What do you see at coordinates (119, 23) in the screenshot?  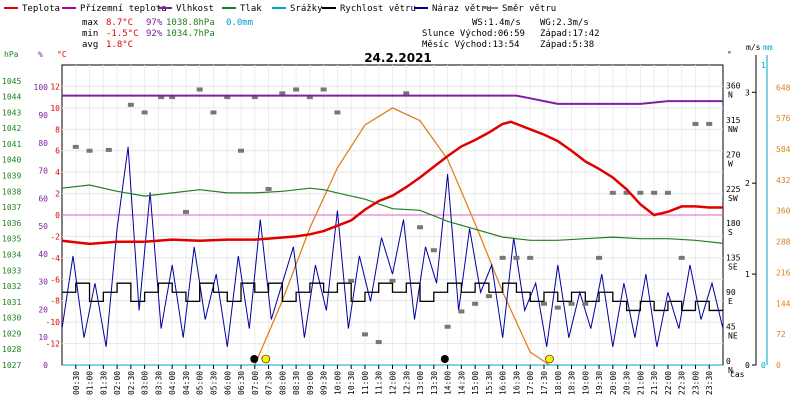 I see `stat-max-temp: 8.7°C` at bounding box center [119, 23].